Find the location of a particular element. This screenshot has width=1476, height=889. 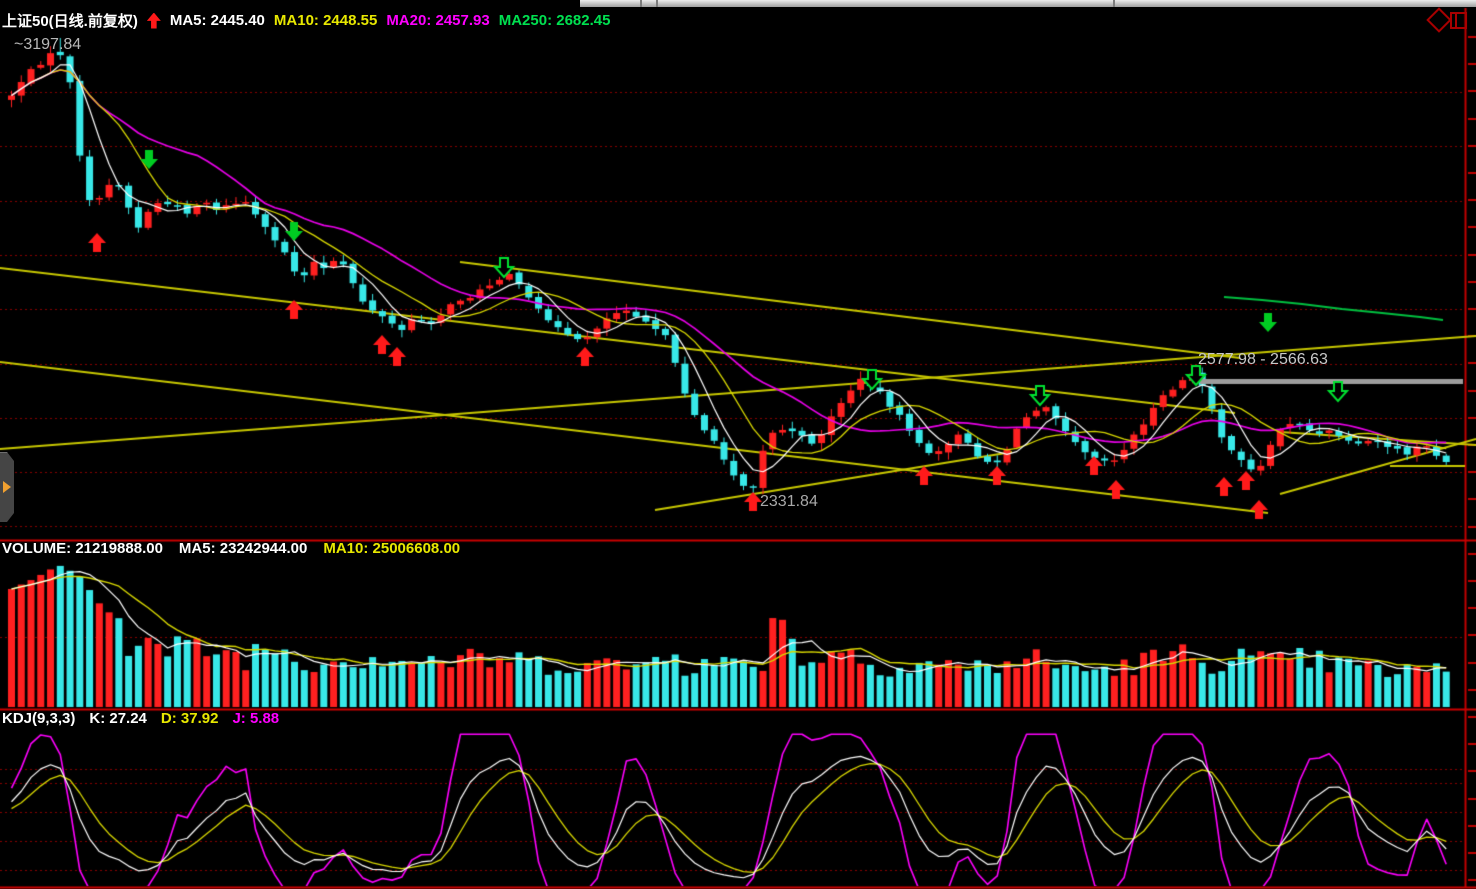

kdj-name: KDJ(9,3,3) is located at coordinates (39, 718).